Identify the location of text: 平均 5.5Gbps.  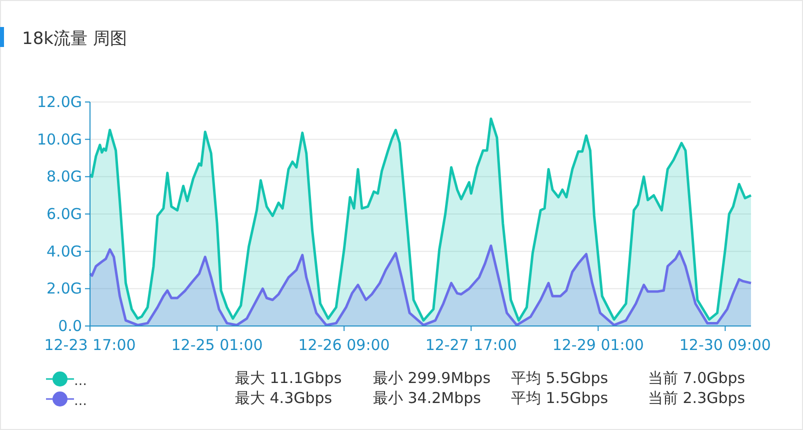
(559, 378).